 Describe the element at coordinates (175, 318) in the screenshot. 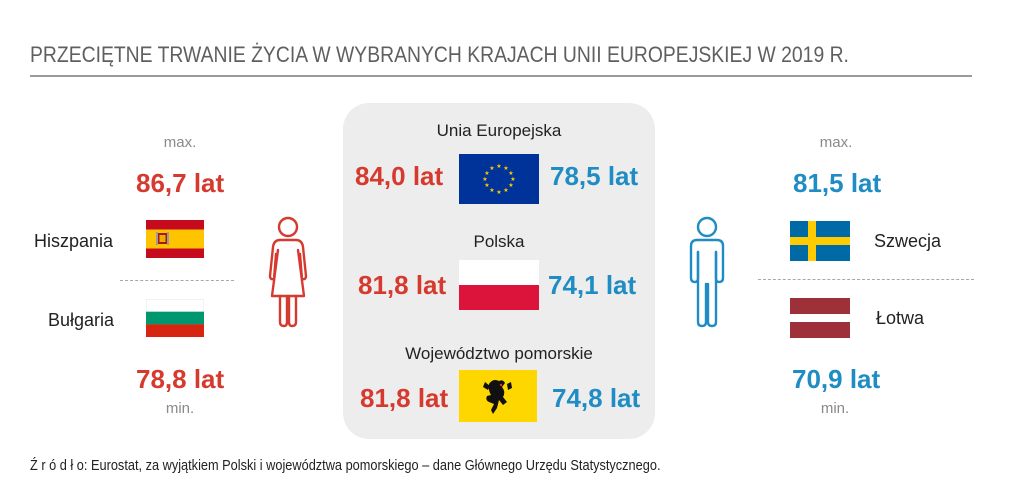

I see `bulgaria-flag` at that location.